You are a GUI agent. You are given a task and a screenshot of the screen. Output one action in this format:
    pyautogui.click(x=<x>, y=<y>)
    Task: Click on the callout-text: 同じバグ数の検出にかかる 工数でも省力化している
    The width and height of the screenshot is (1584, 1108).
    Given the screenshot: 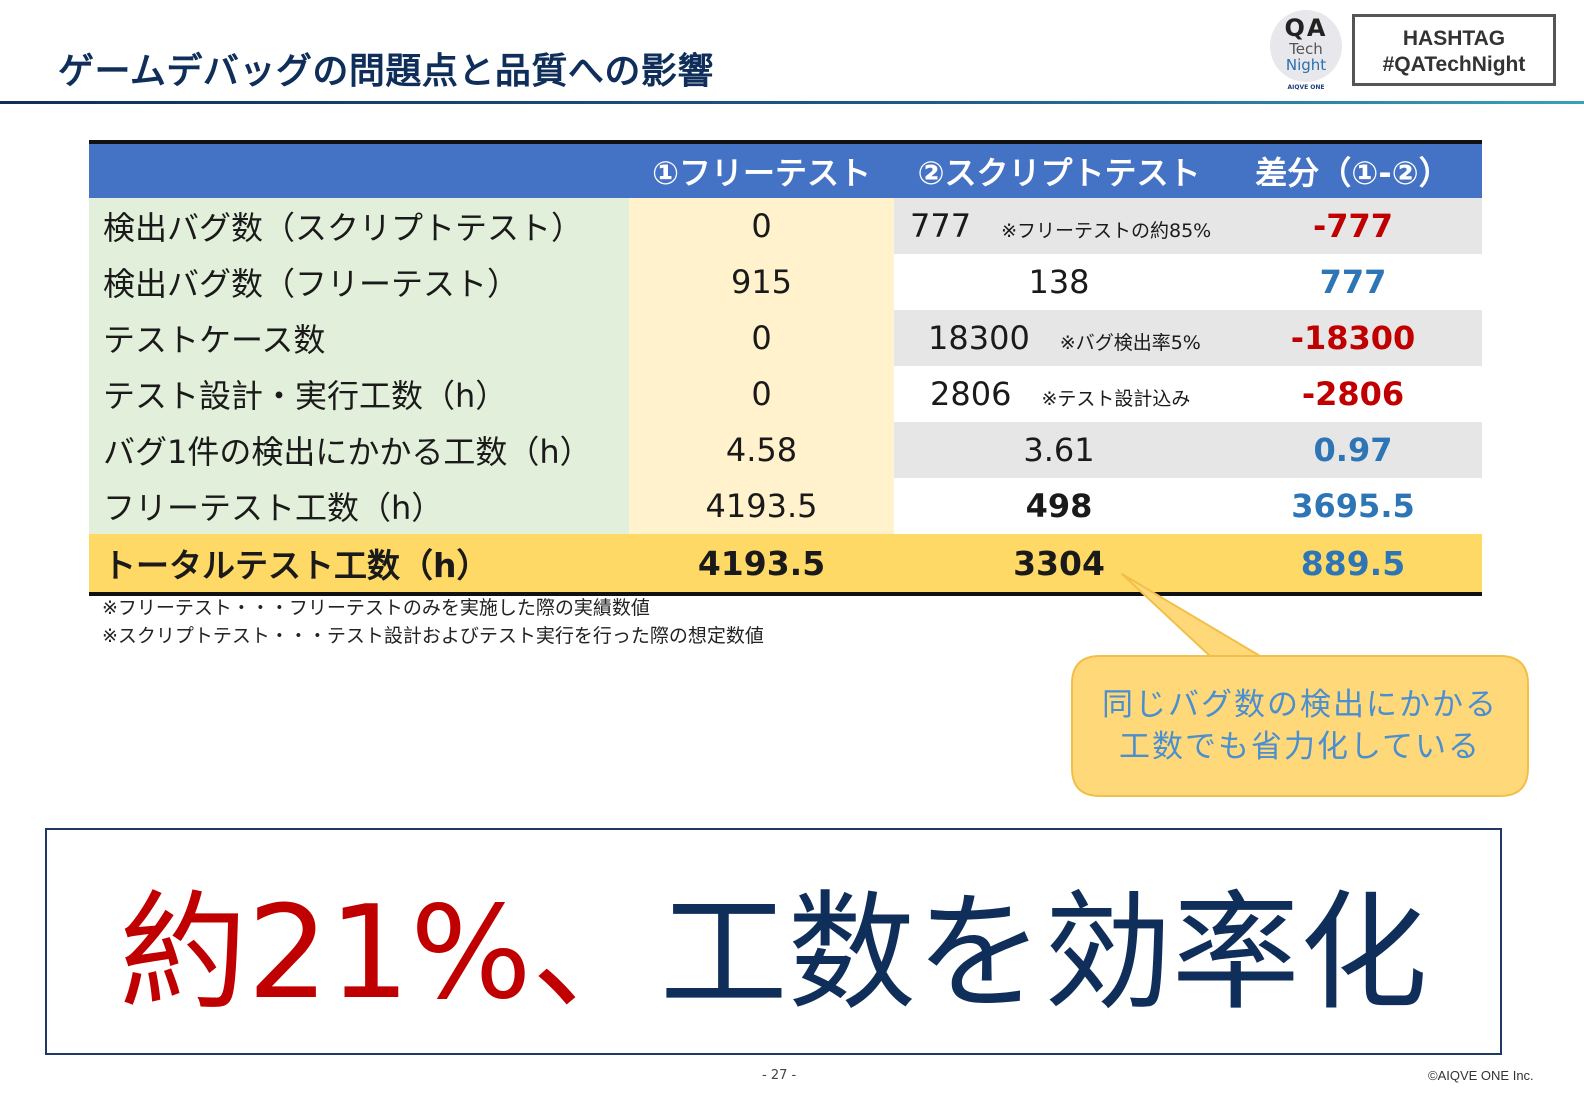 What is the action you would take?
    pyautogui.click(x=1300, y=726)
    